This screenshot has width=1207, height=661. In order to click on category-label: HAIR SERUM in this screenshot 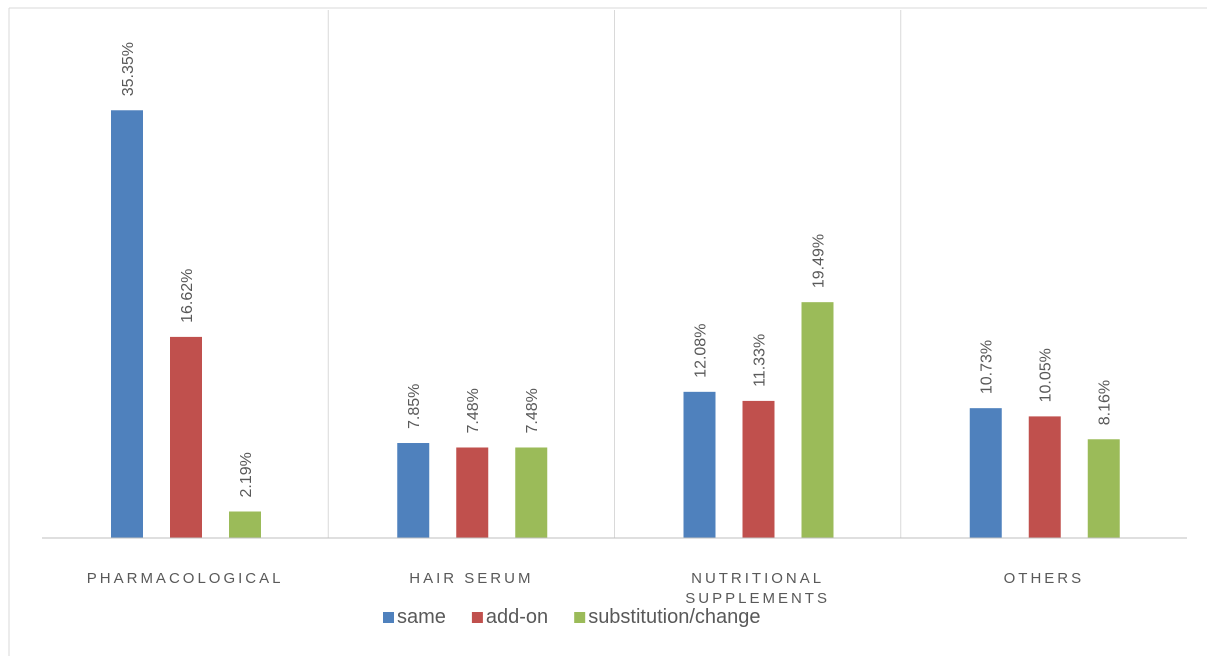, I will do `click(471, 578)`.